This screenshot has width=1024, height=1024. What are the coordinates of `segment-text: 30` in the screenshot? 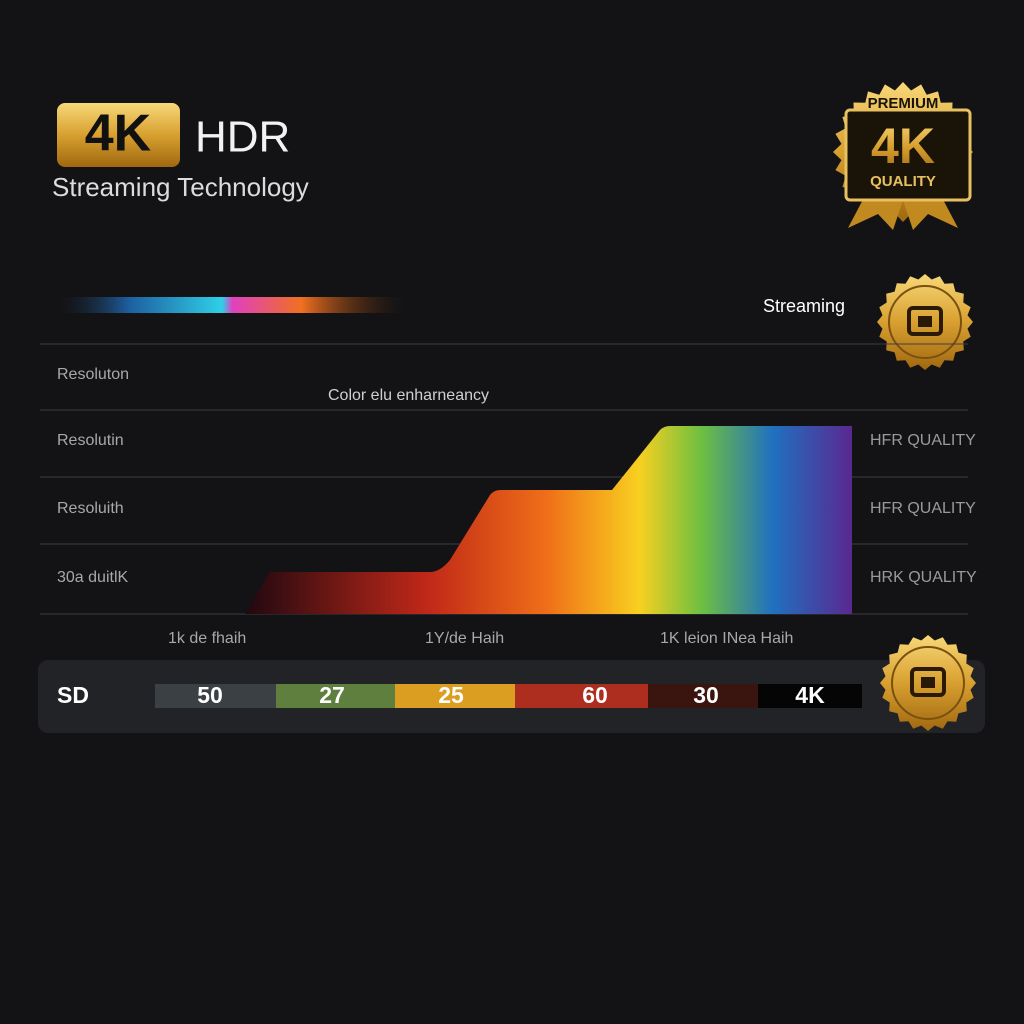 It's located at (706, 695).